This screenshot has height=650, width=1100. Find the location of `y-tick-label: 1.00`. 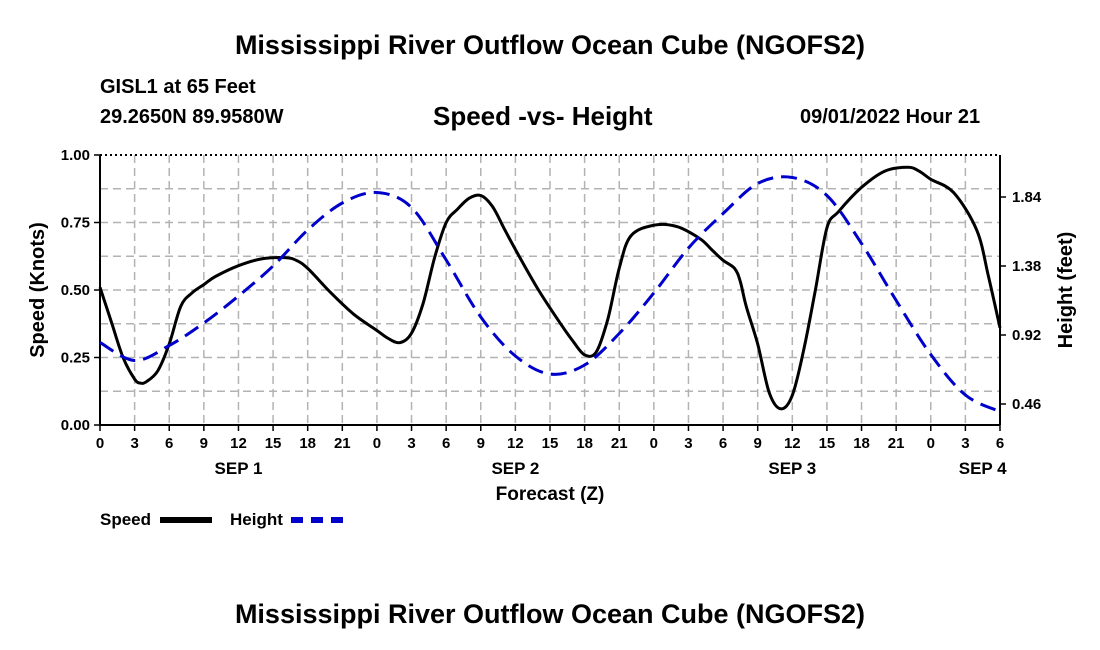

y-tick-label: 1.00 is located at coordinates (75, 155).